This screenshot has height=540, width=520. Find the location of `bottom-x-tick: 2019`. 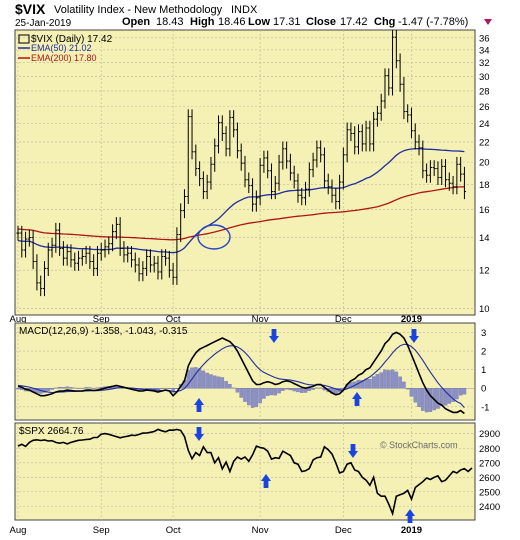

bottom-x-tick: 2019 is located at coordinates (411, 530).